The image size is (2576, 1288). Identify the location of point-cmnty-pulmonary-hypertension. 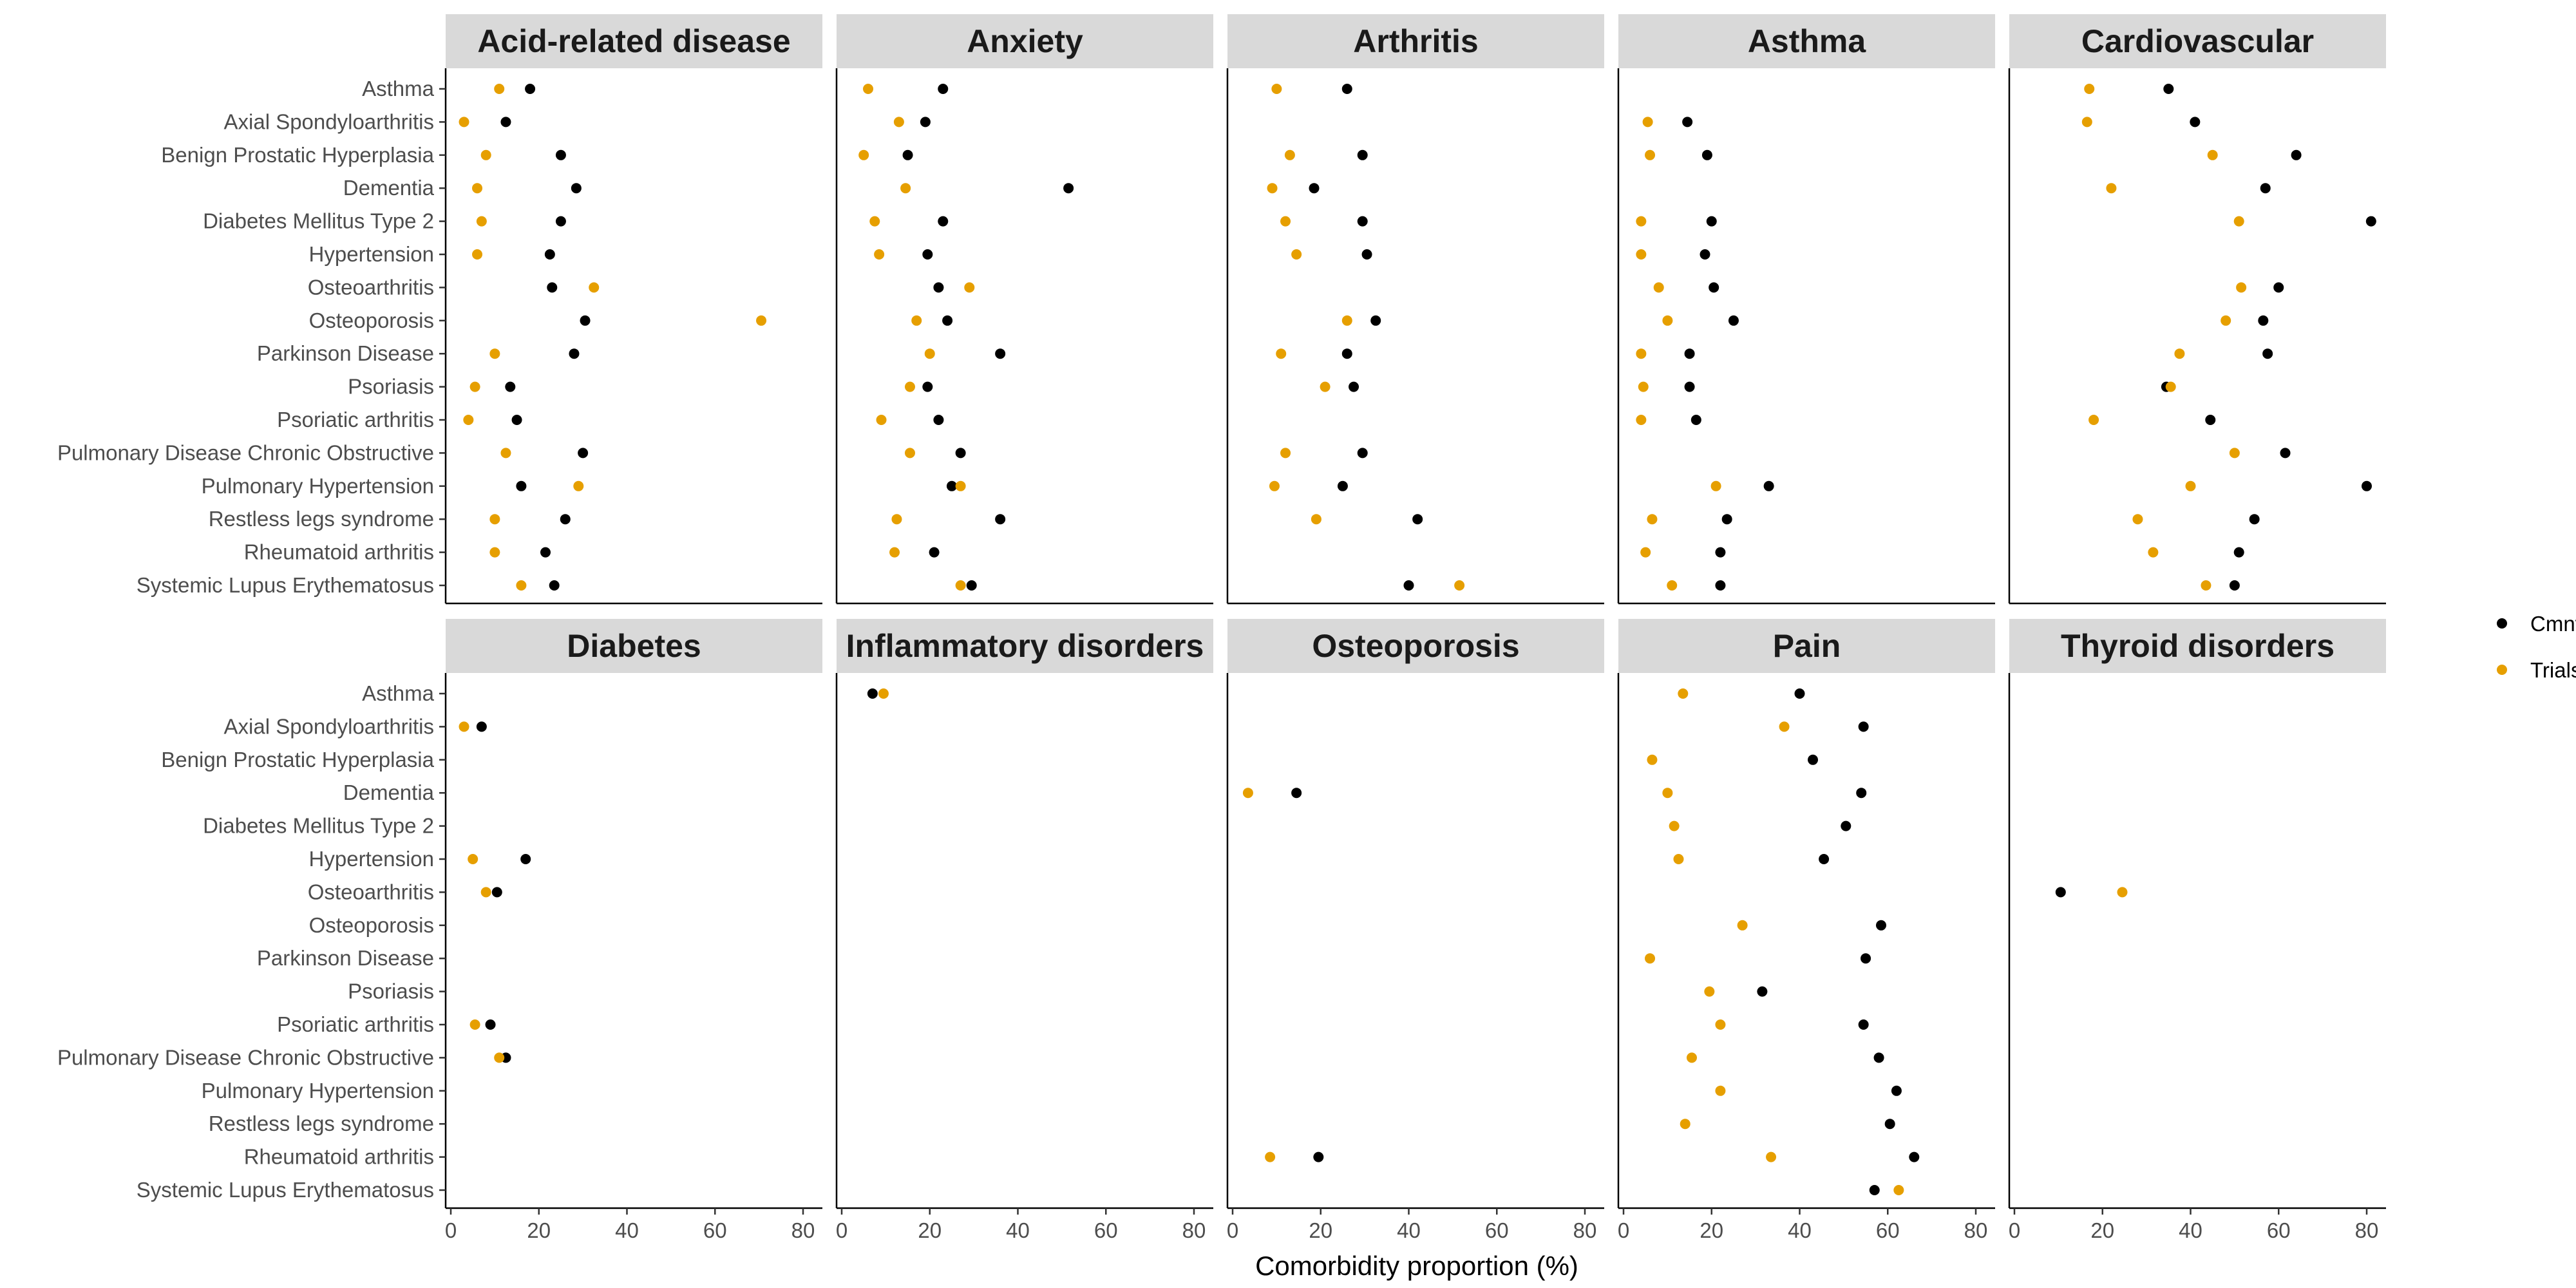
(1343, 485).